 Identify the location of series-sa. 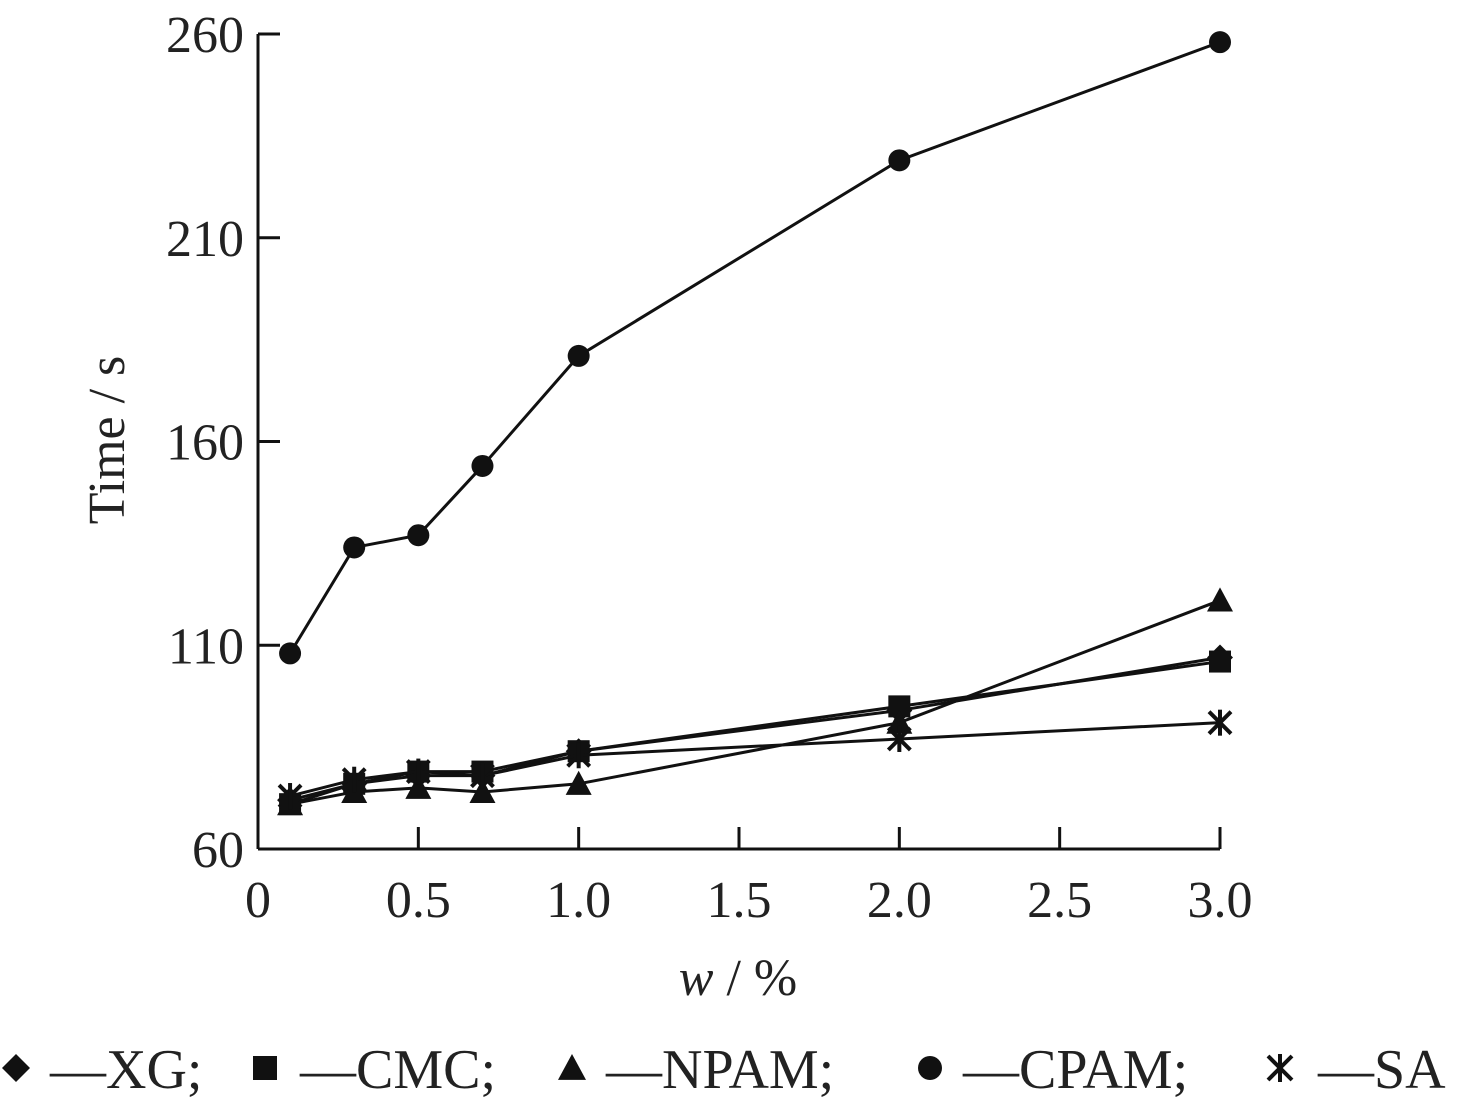
(755, 759).